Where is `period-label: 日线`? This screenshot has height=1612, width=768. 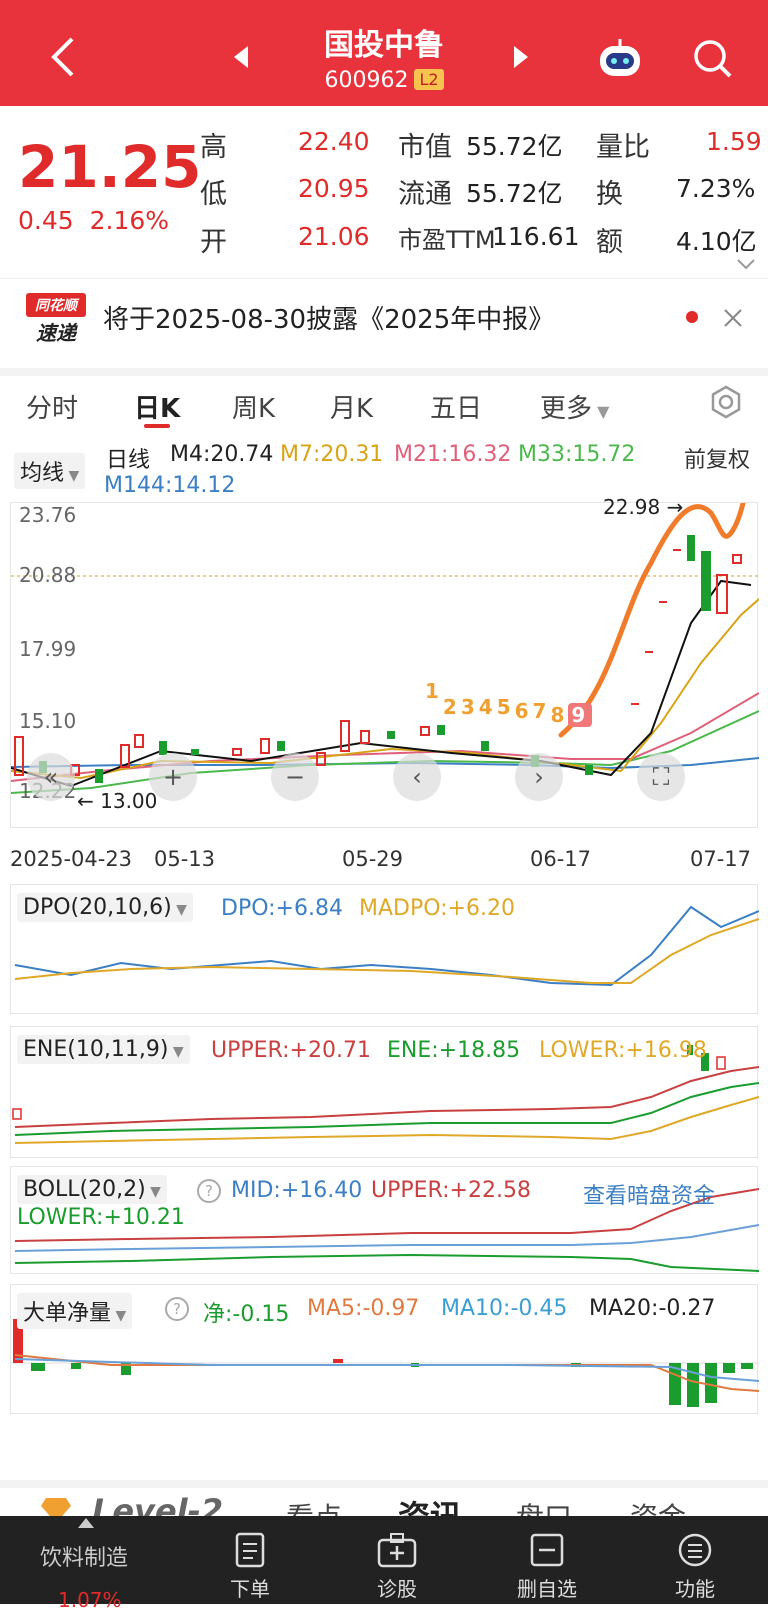 period-label: 日线 is located at coordinates (128, 460).